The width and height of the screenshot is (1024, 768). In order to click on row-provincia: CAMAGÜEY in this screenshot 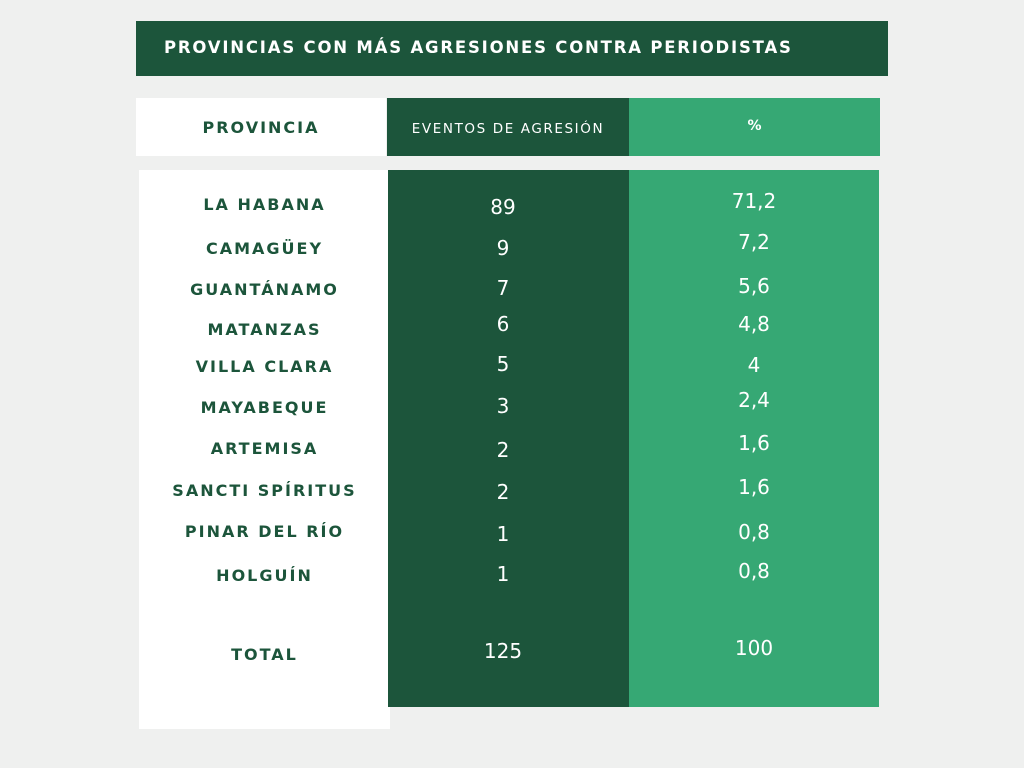, I will do `click(264, 248)`.